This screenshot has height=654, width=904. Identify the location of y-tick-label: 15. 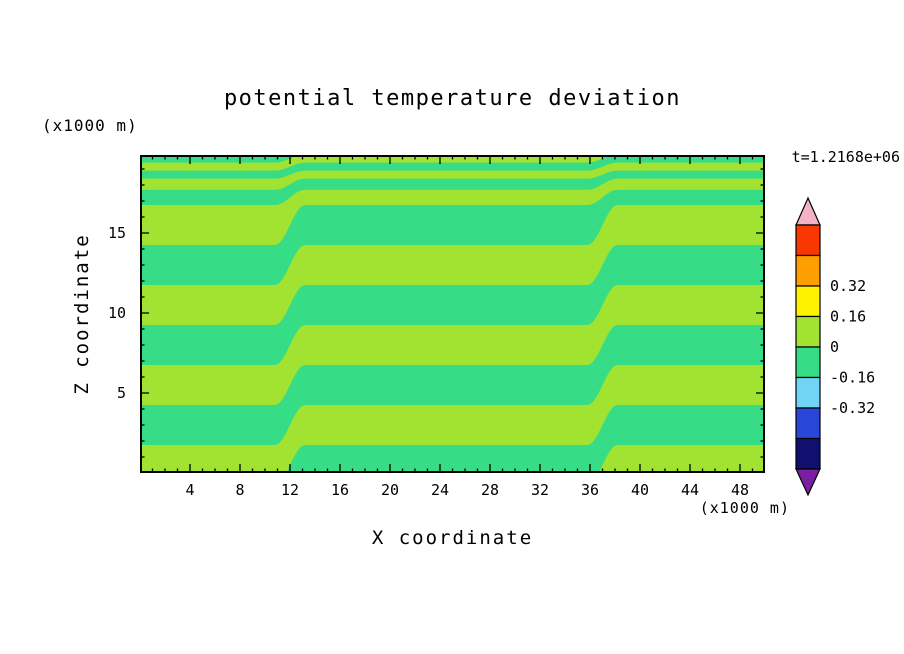
(116, 233).